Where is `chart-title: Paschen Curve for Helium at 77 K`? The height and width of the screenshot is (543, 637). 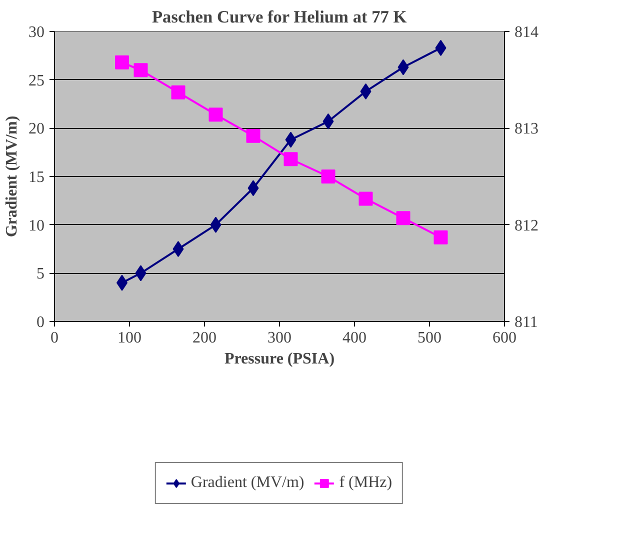
chart-title: Paschen Curve for Helium at 77 K is located at coordinates (280, 17).